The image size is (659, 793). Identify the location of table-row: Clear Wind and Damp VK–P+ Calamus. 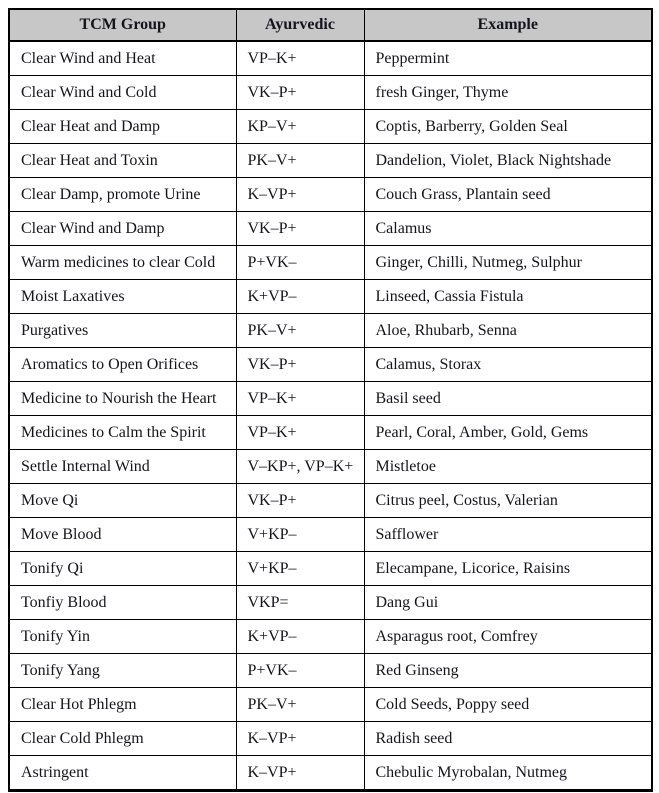
(330, 228).